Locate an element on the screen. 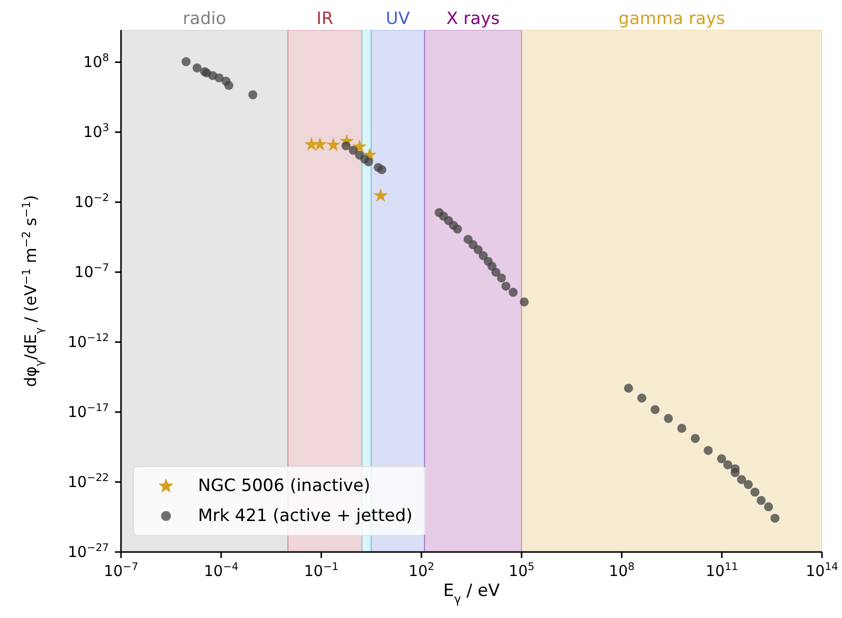  y-tick-label: 10$^{3}$ is located at coordinates (96, 132).